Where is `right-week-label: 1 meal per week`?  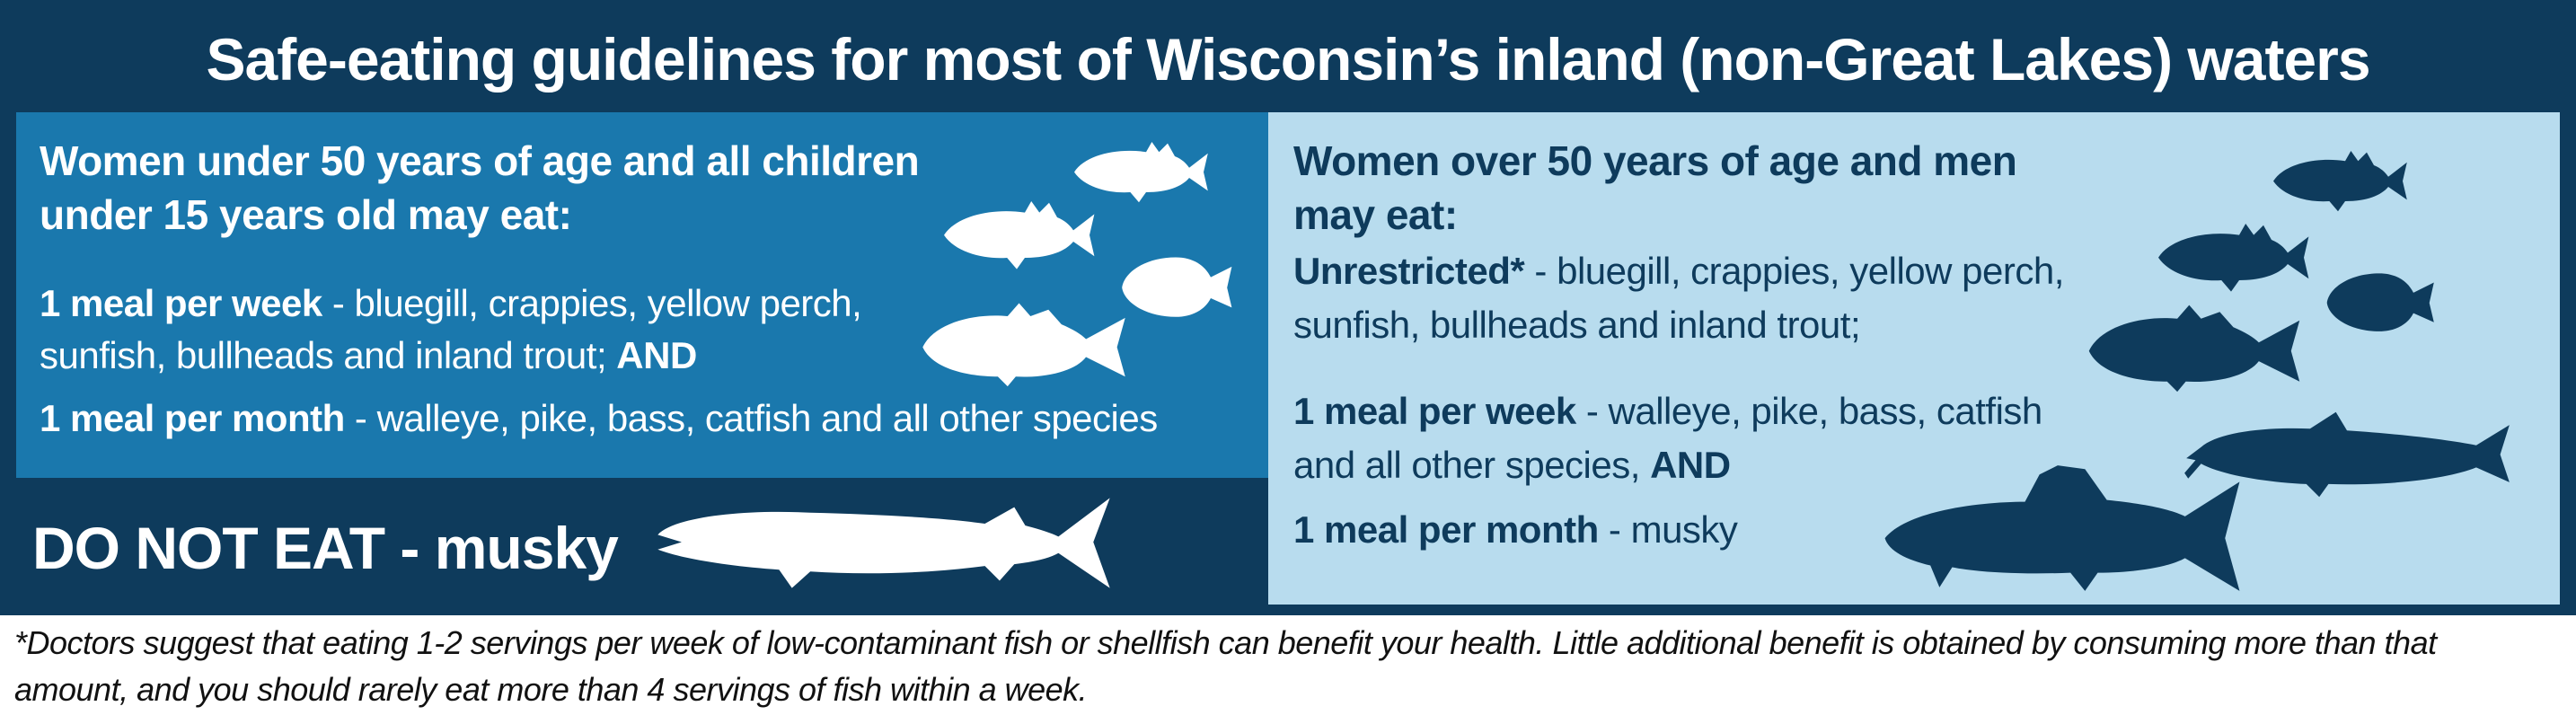
right-week-label: 1 meal per week is located at coordinates (1434, 411).